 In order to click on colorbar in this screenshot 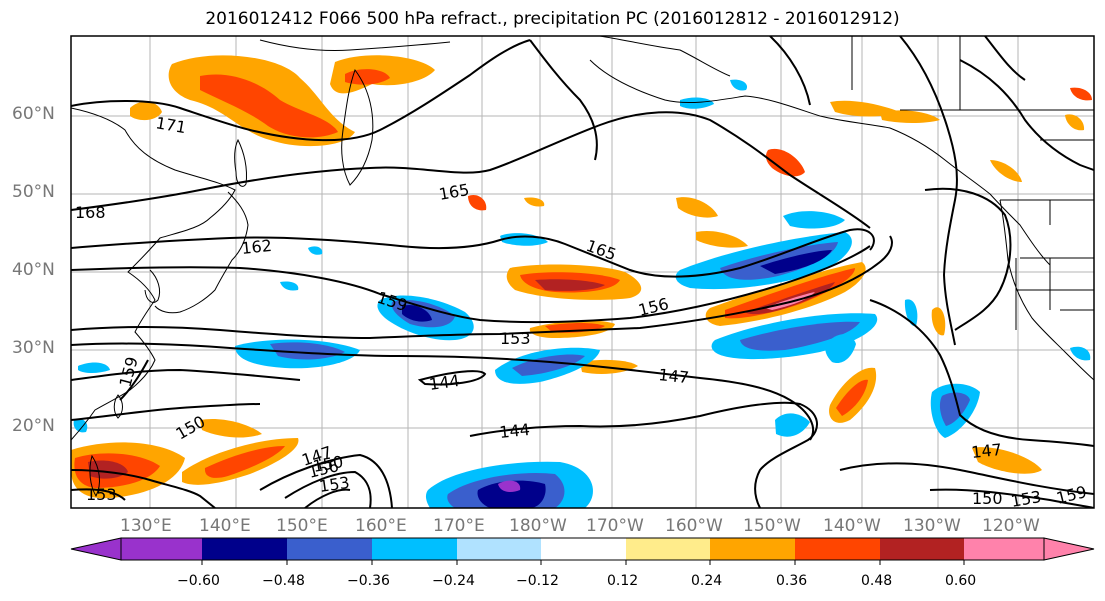, I will do `click(582, 551)`.